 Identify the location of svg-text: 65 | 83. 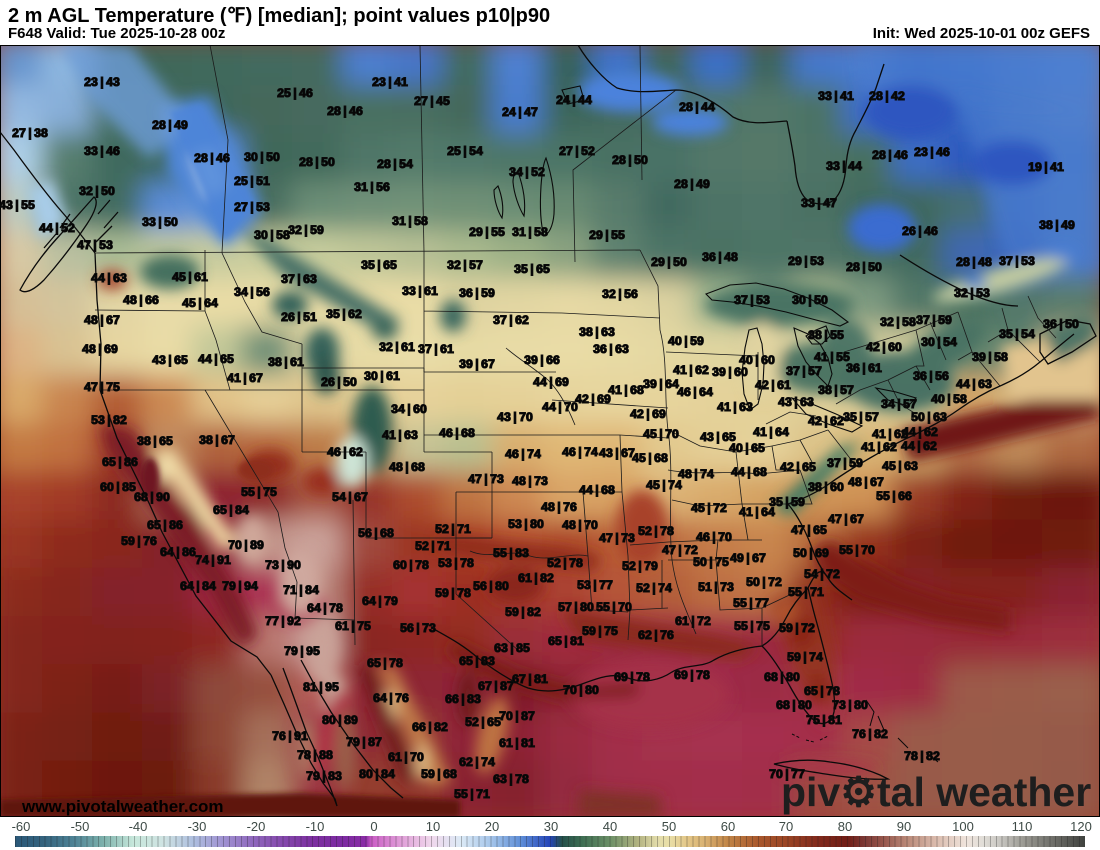
(477, 661).